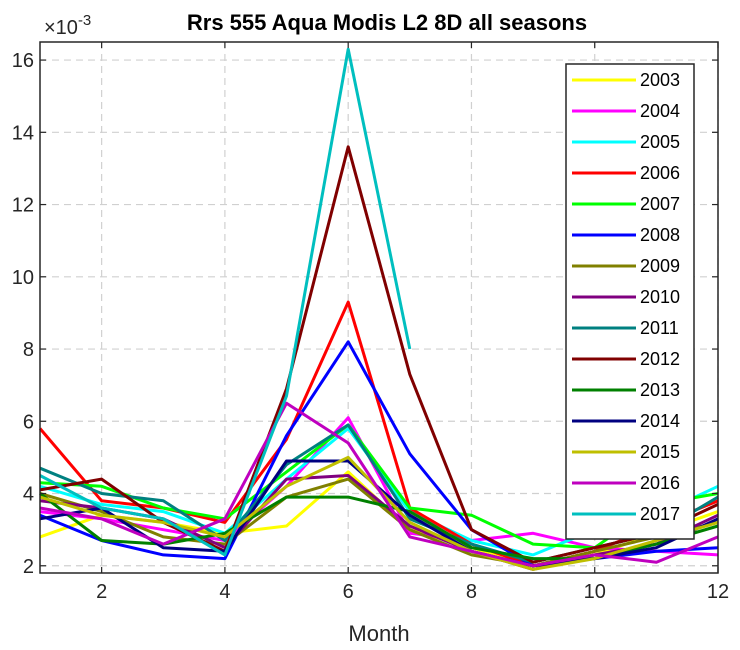 Image resolution: width=740 pixels, height=650 pixels. What do you see at coordinates (660, 421) in the screenshot?
I see `legend-label-2014: 2014` at bounding box center [660, 421].